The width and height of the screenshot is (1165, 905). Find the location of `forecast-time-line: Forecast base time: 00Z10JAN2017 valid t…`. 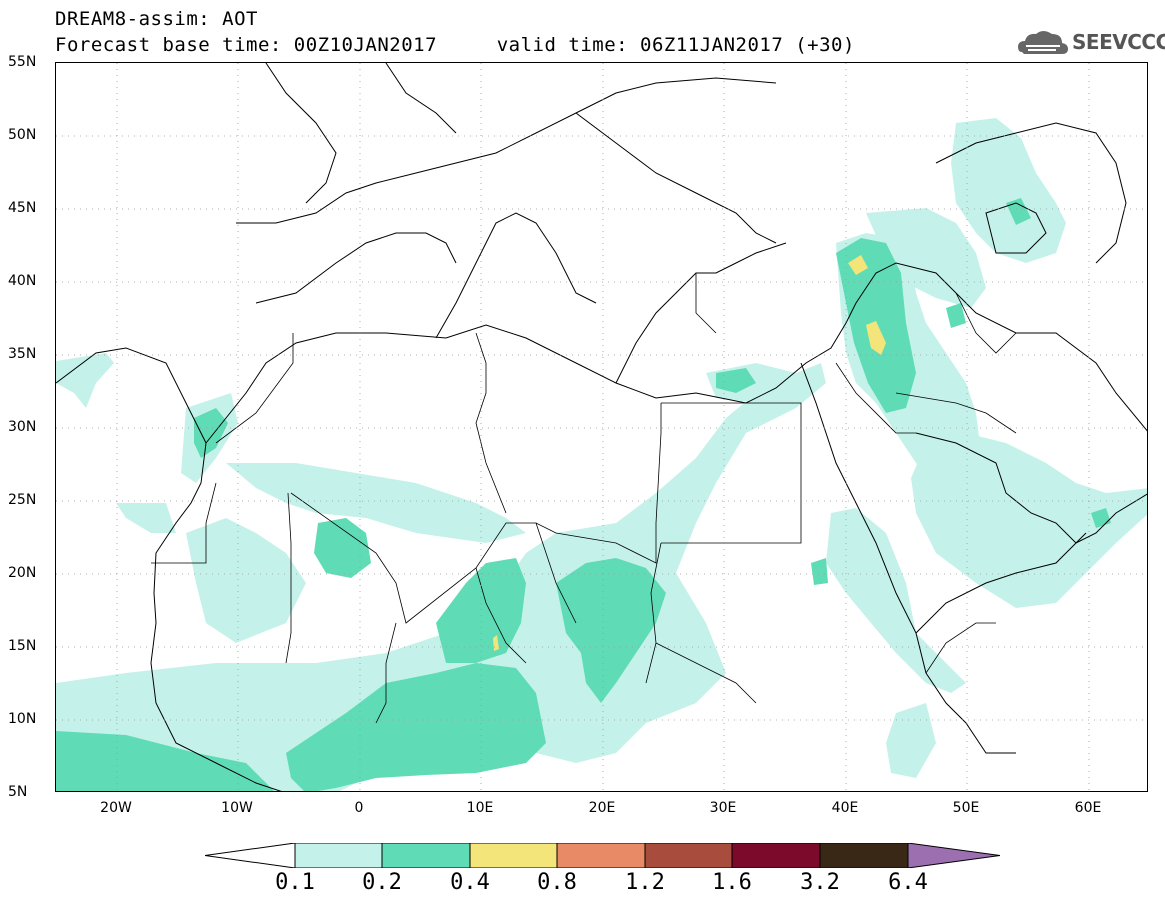

forecast-time-line: Forecast base time: 00Z10JAN2017 valid t… is located at coordinates (455, 45).